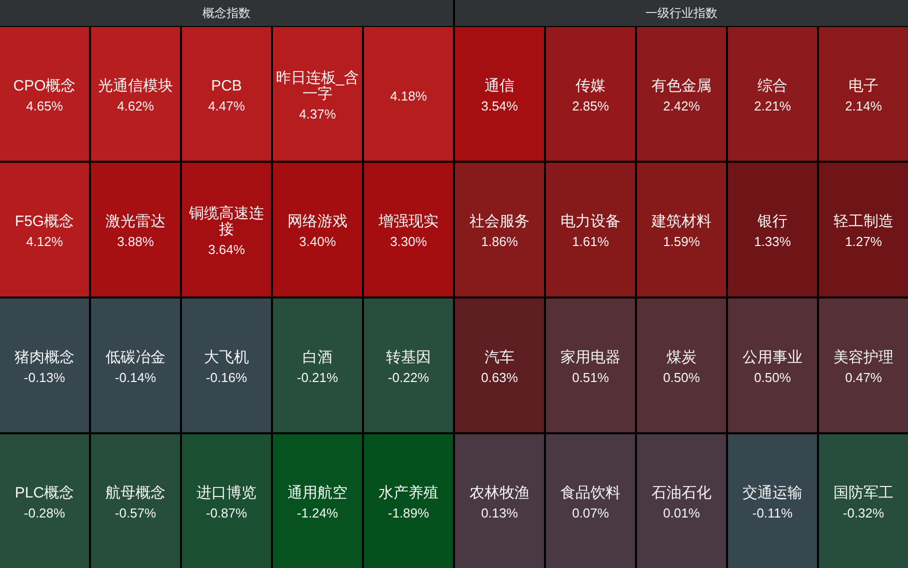 This screenshot has width=908, height=568. Describe the element at coordinates (318, 85) in the screenshot. I see `category-label: 昨日连板_含一字` at that location.